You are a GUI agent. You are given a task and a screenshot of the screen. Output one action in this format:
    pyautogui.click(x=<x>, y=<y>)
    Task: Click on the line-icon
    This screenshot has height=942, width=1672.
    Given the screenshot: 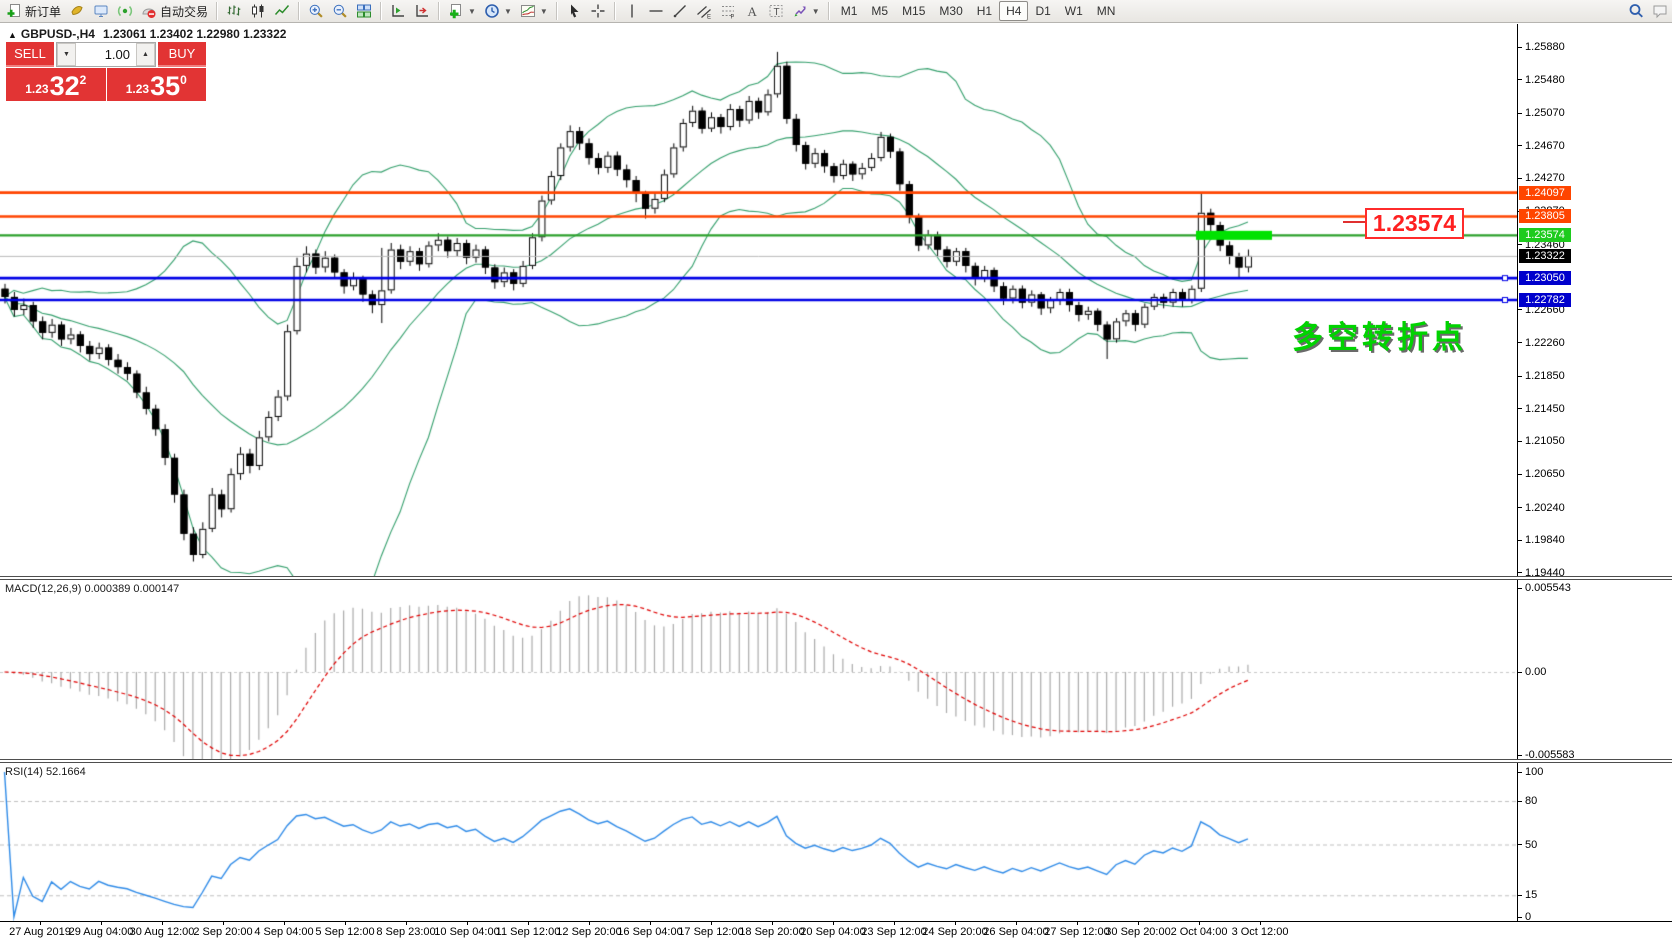 What is the action you would take?
    pyautogui.click(x=282, y=10)
    